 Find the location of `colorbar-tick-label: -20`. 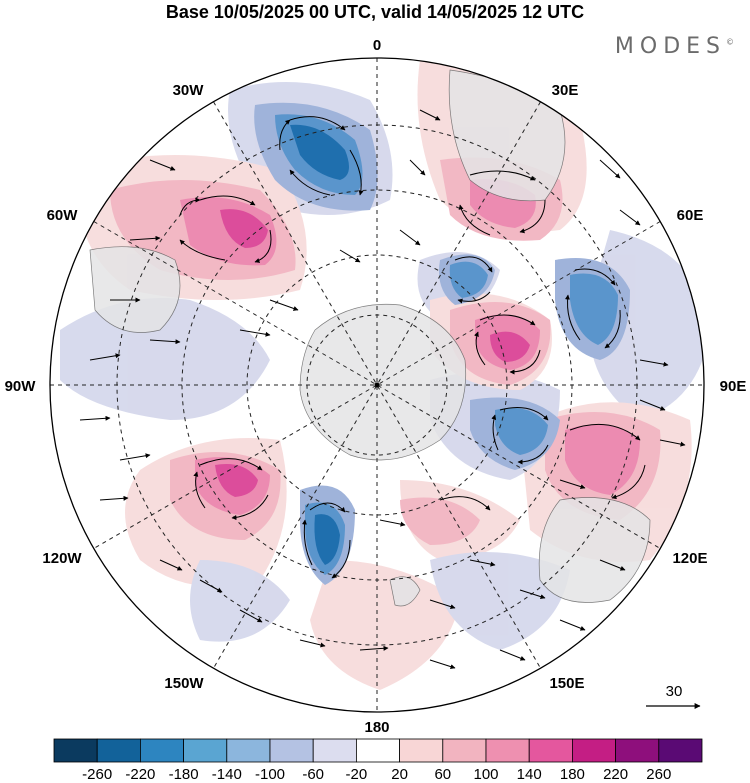

colorbar-tick-label: -20 is located at coordinates (357, 774).